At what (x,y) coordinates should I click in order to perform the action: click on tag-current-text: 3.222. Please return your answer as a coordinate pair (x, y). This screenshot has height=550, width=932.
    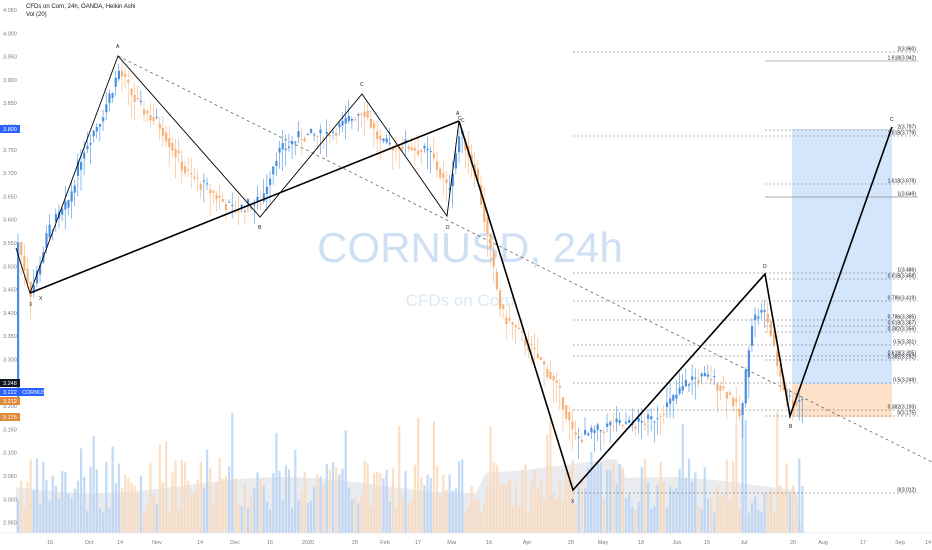
    Looking at the image, I should click on (10, 393).